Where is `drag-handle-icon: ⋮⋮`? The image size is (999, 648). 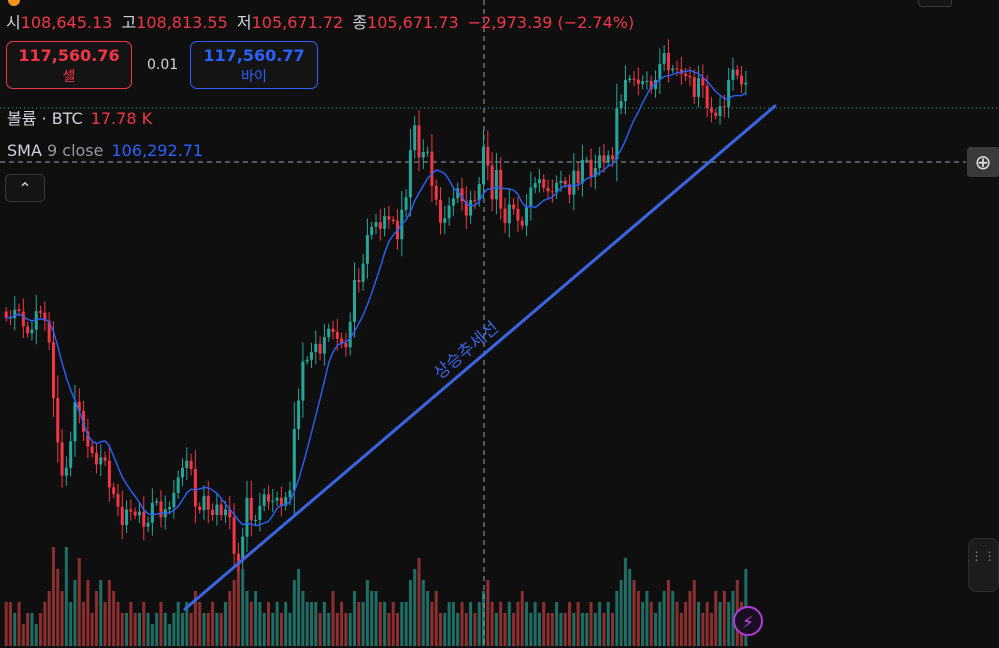 drag-handle-icon: ⋮⋮ is located at coordinates (983, 565).